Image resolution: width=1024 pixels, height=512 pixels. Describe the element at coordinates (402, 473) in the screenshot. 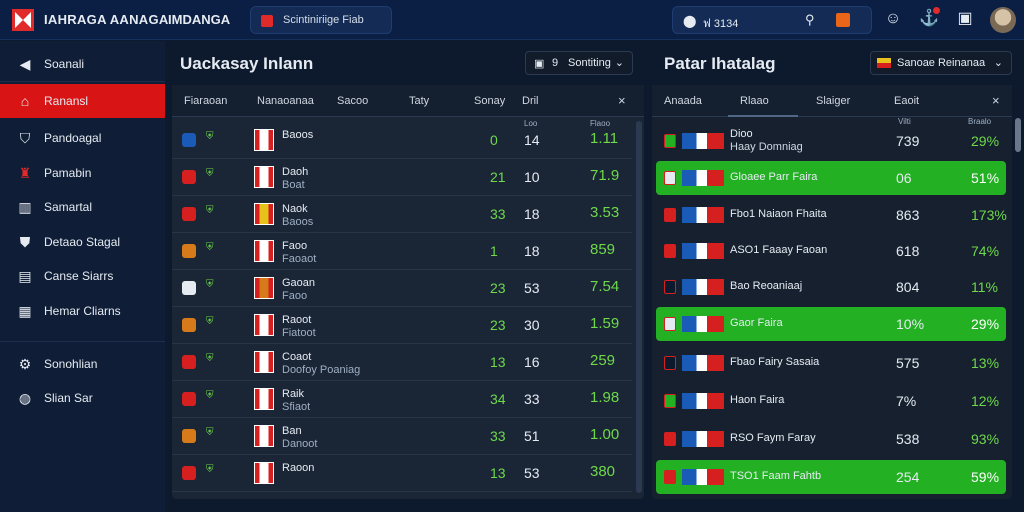

I see `table-row: ⛨ Raoon 13 53 380` at that location.